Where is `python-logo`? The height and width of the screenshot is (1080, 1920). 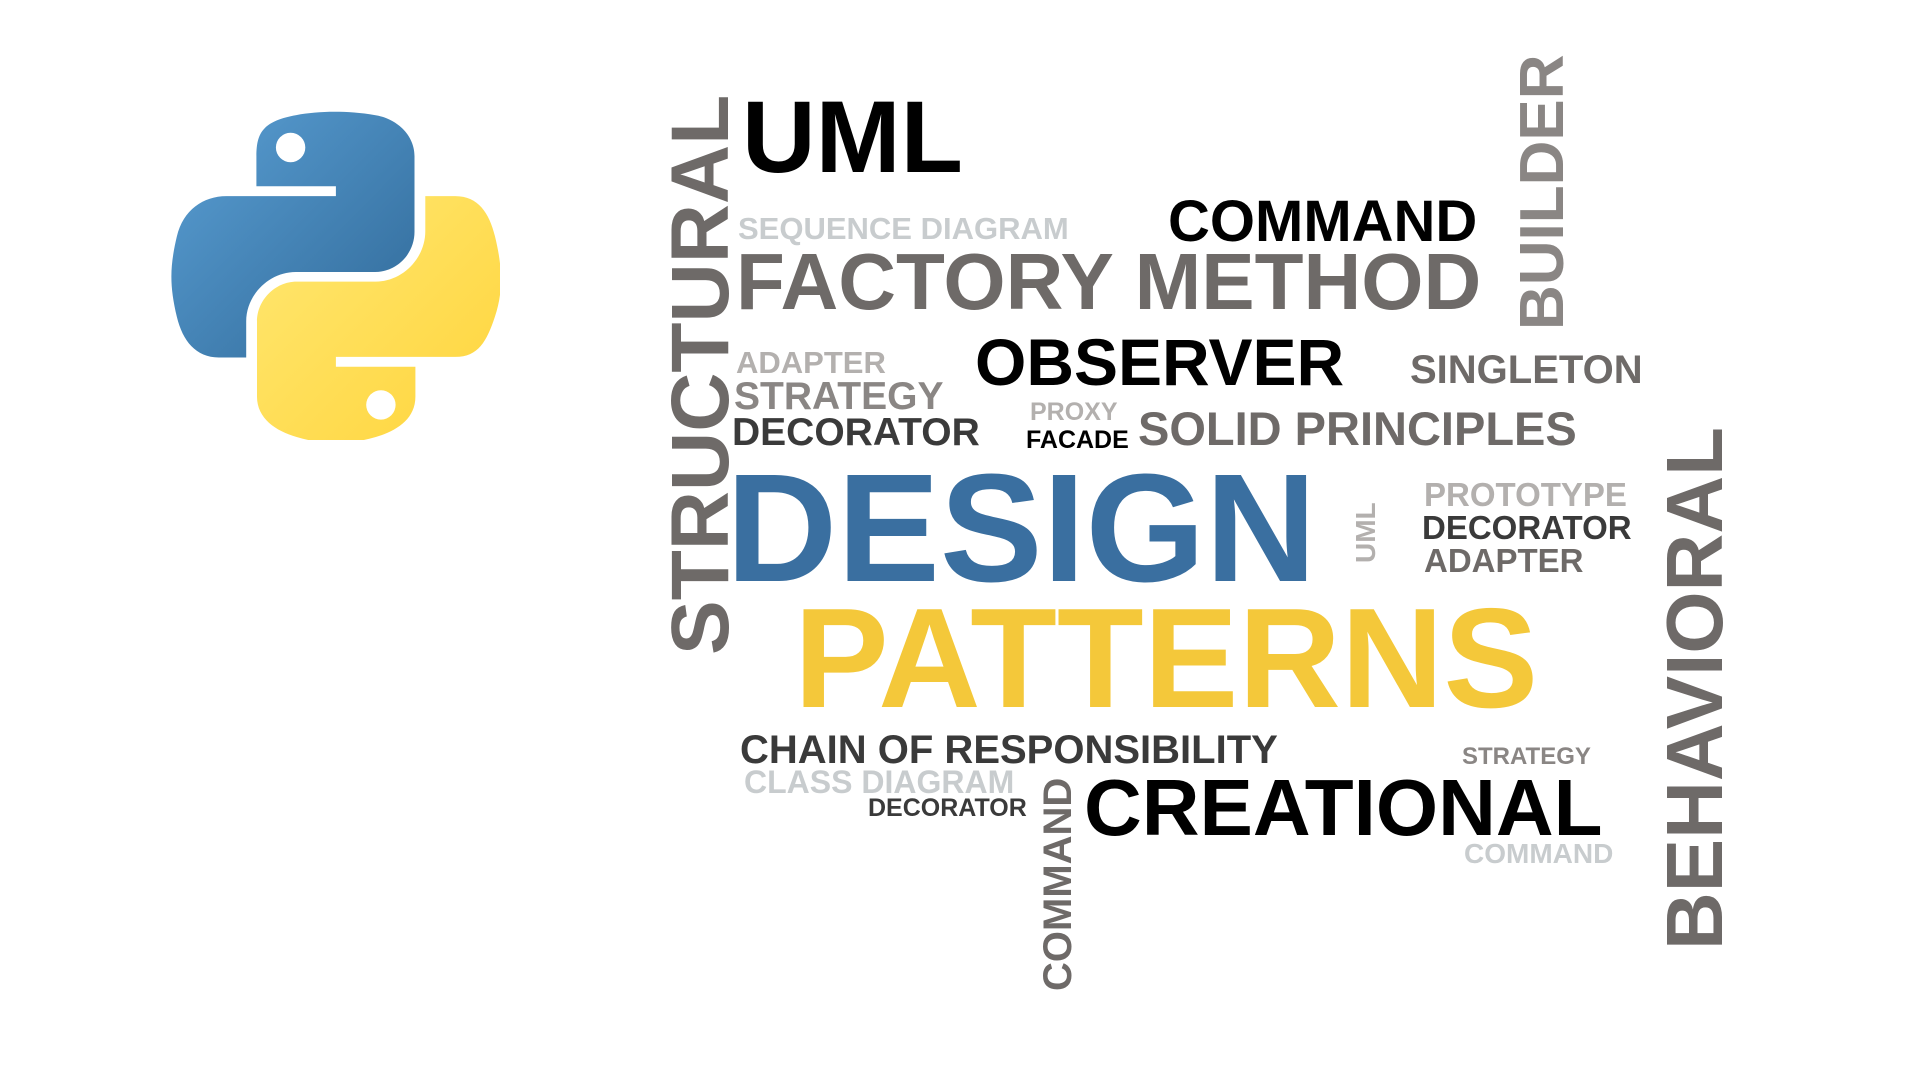
python-logo is located at coordinates (335, 275).